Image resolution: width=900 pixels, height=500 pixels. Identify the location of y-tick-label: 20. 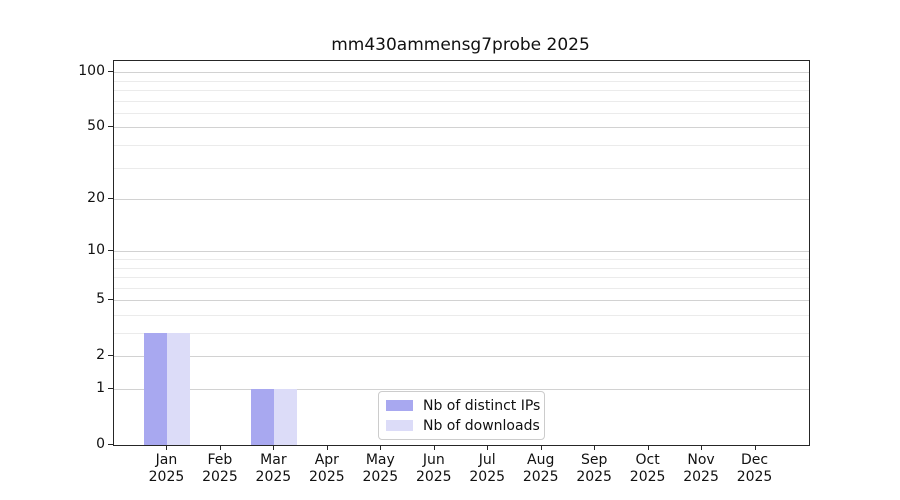
(96, 198).